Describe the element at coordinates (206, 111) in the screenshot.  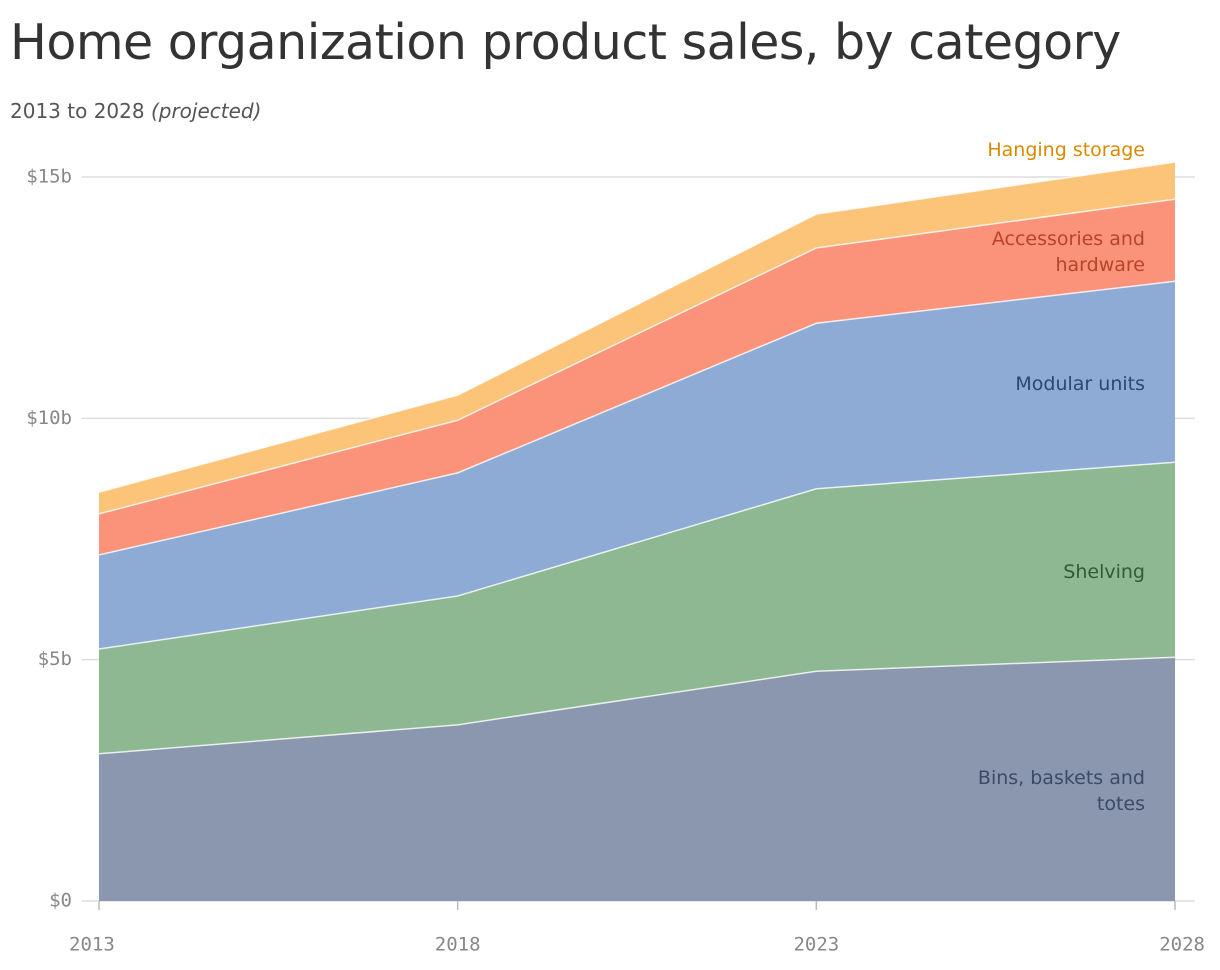
I see `subtitle-note: (projected)` at that location.